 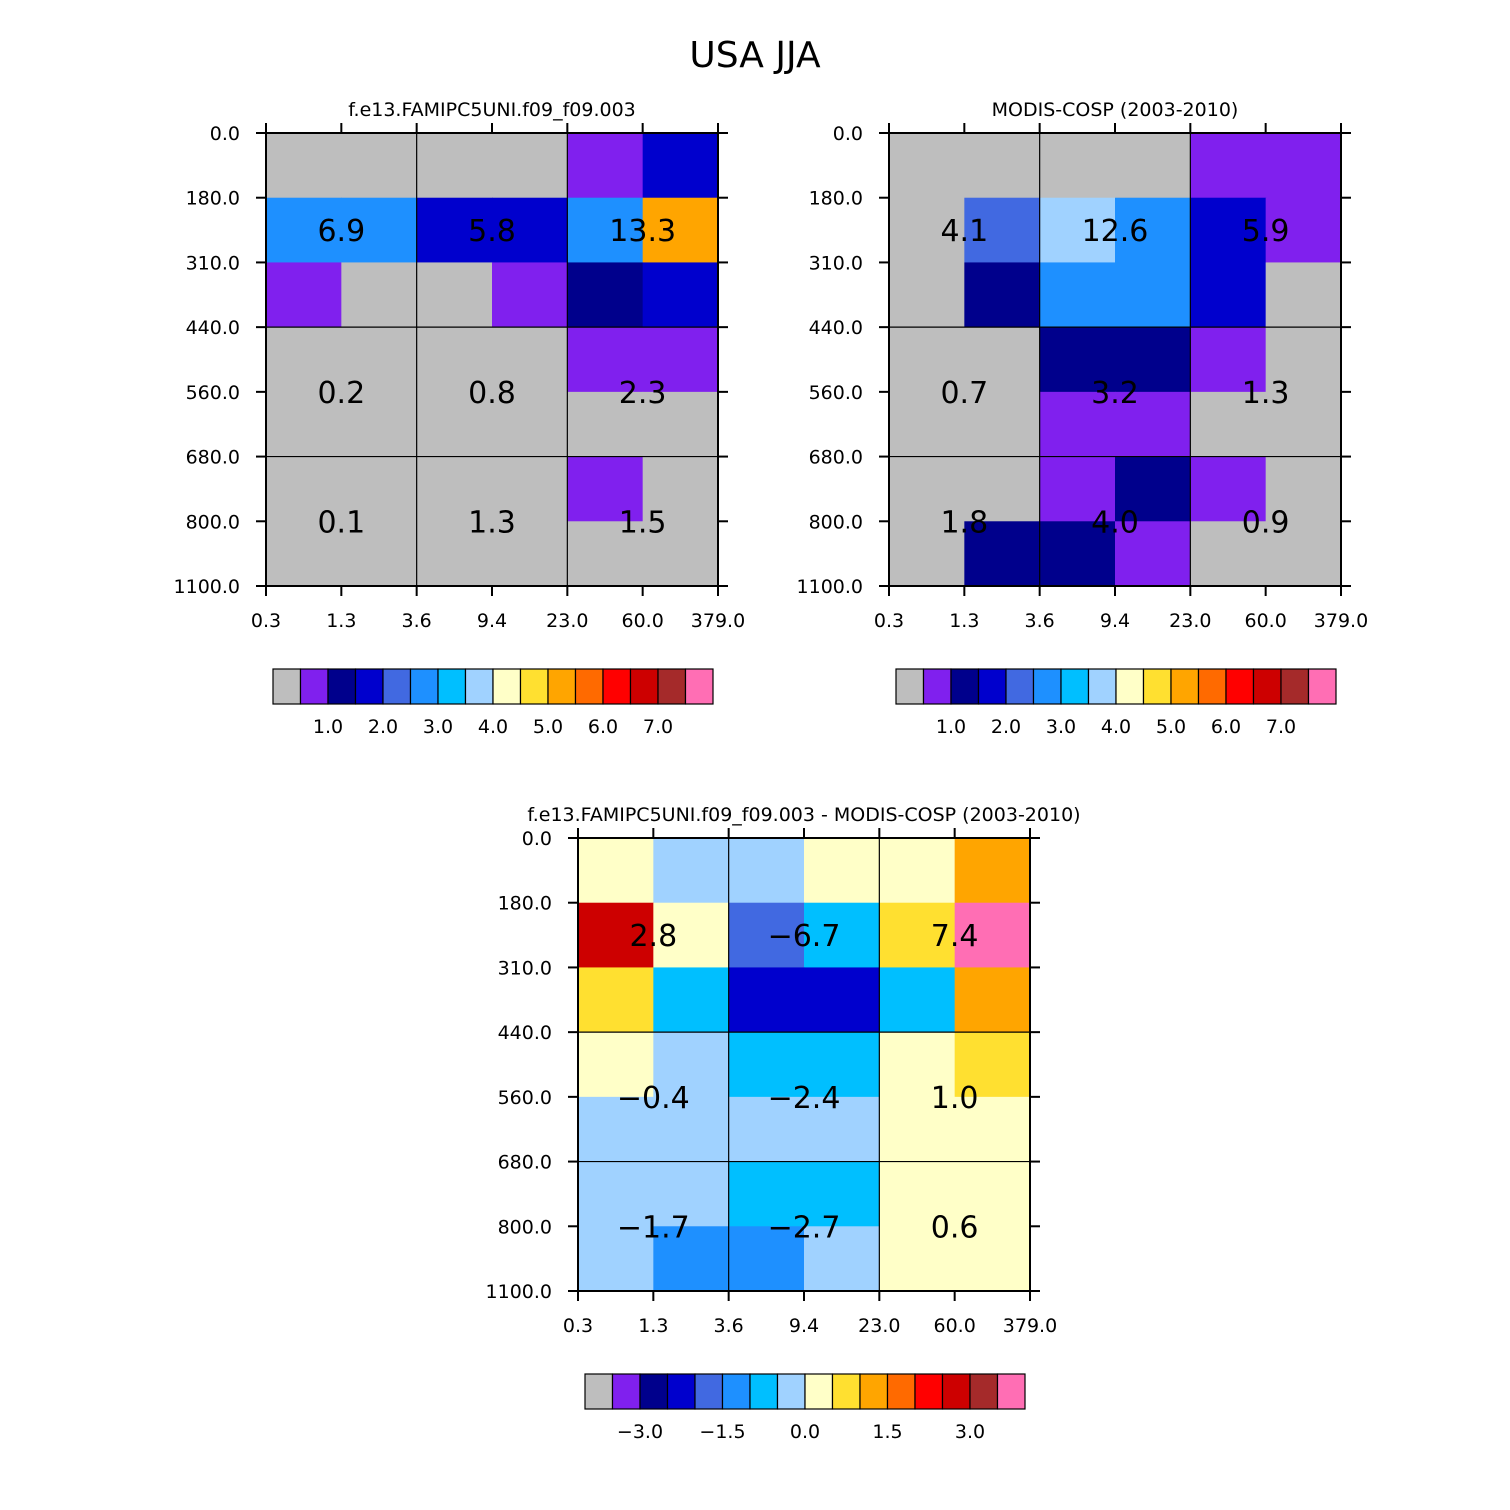 I want to click on group-value-label: 4.1, so click(x=964, y=231).